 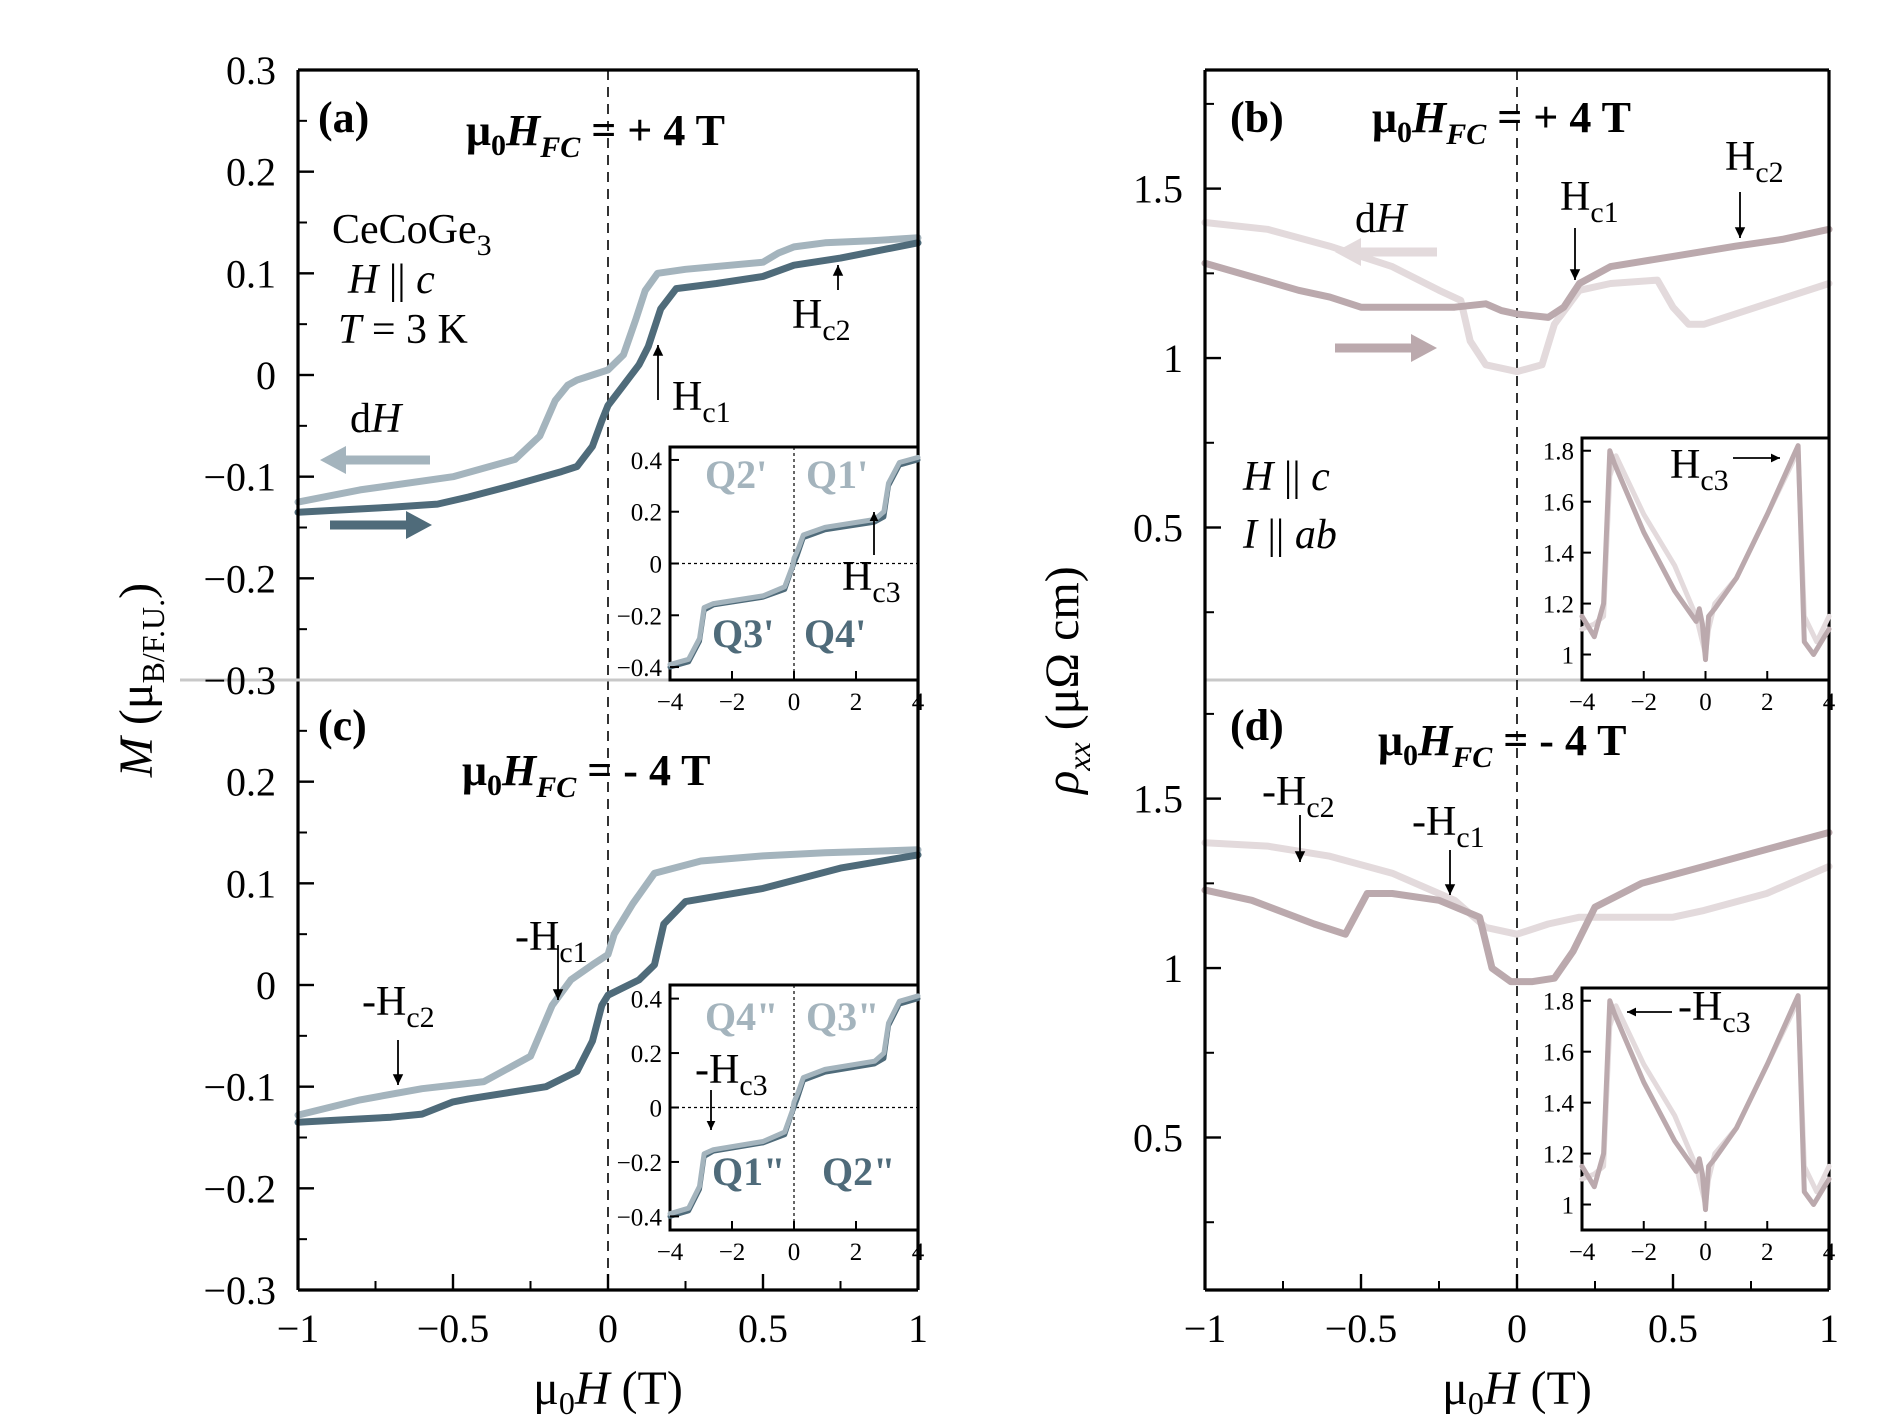 What do you see at coordinates (741, 1016) in the screenshot?
I see `quadrant-label-c-0: Q4"` at bounding box center [741, 1016].